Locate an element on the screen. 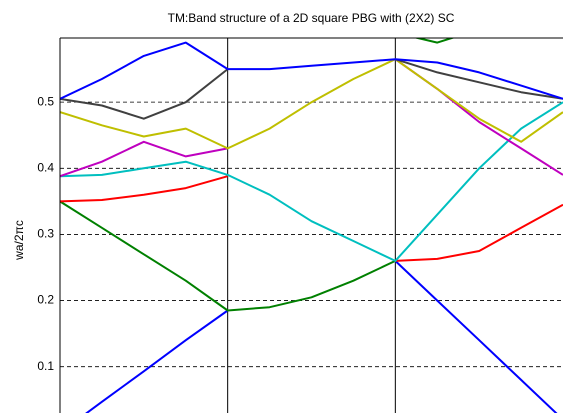  y-tick-label: 0.2 is located at coordinates (45, 300).